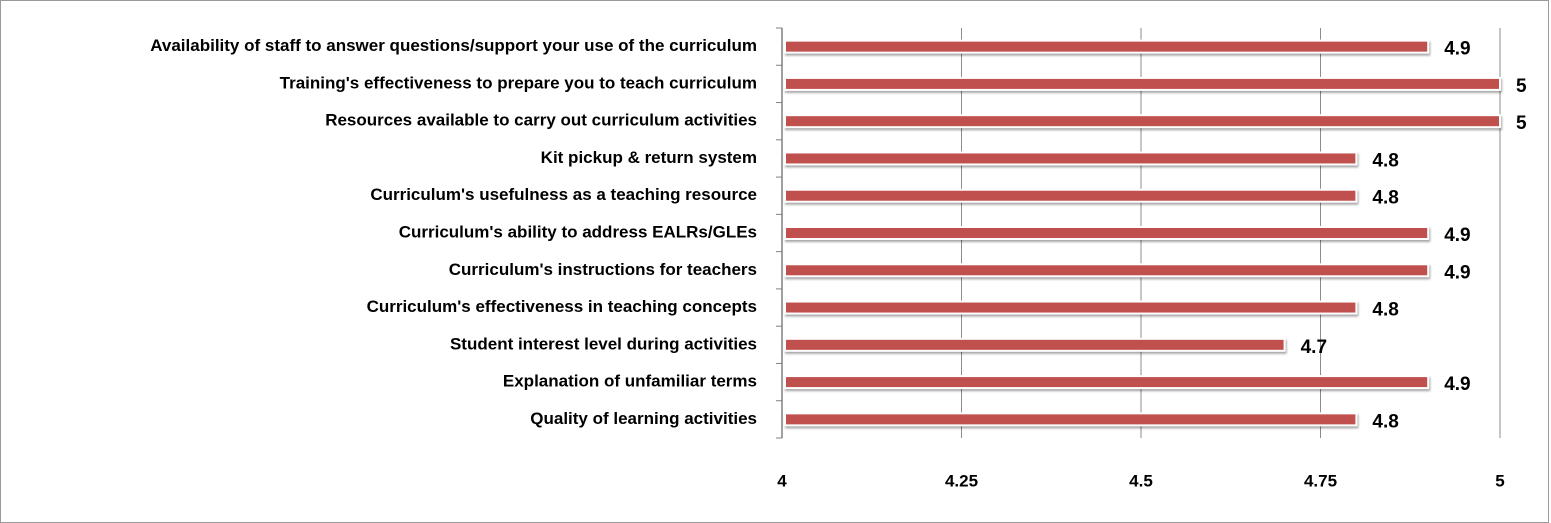 The image size is (1551, 523). I want to click on x-tick-label: 4.25, so click(961, 480).